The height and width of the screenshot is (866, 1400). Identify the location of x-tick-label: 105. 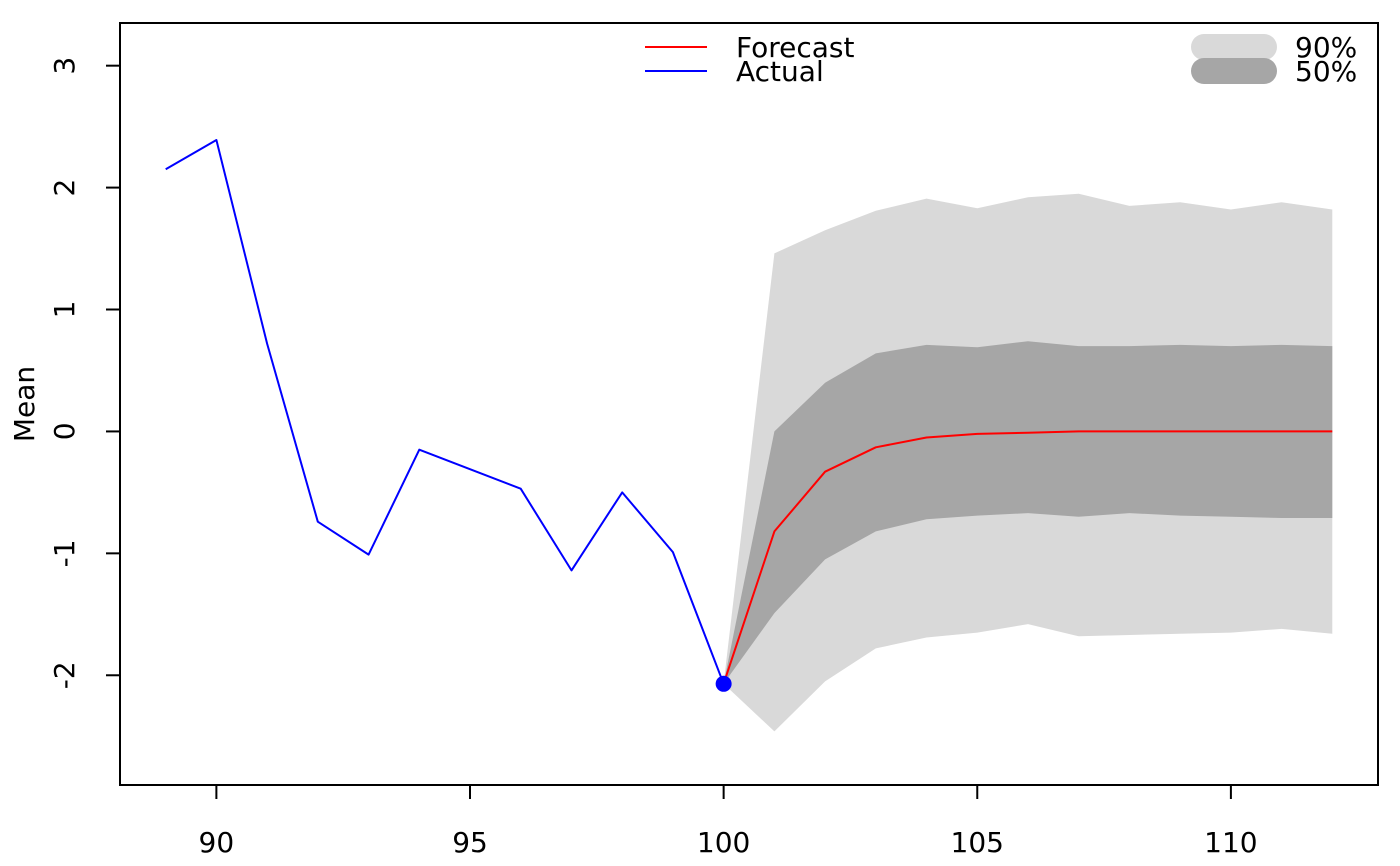
(977, 842).